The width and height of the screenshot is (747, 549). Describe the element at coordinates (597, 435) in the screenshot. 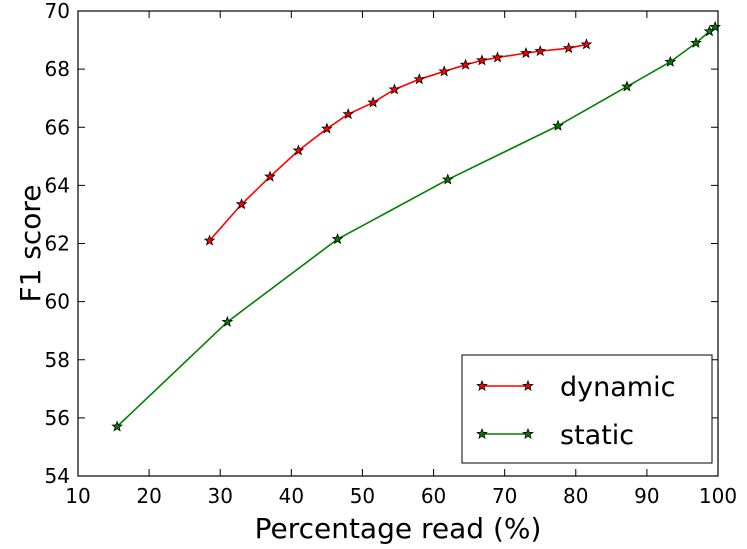

I see `legend-label: static` at that location.